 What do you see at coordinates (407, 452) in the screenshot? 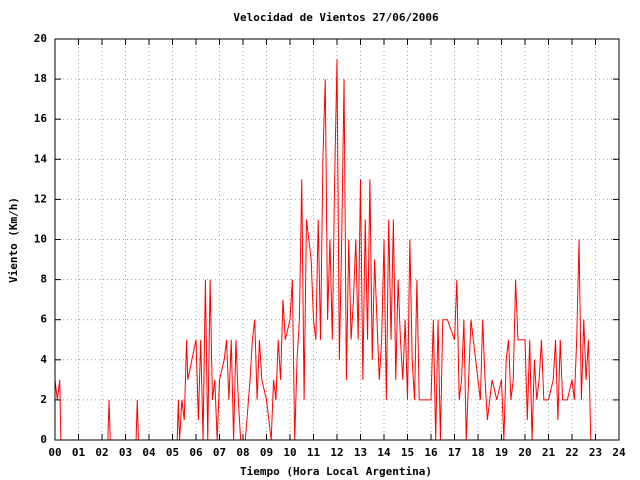
I see `x-tick-label: 15` at bounding box center [407, 452].